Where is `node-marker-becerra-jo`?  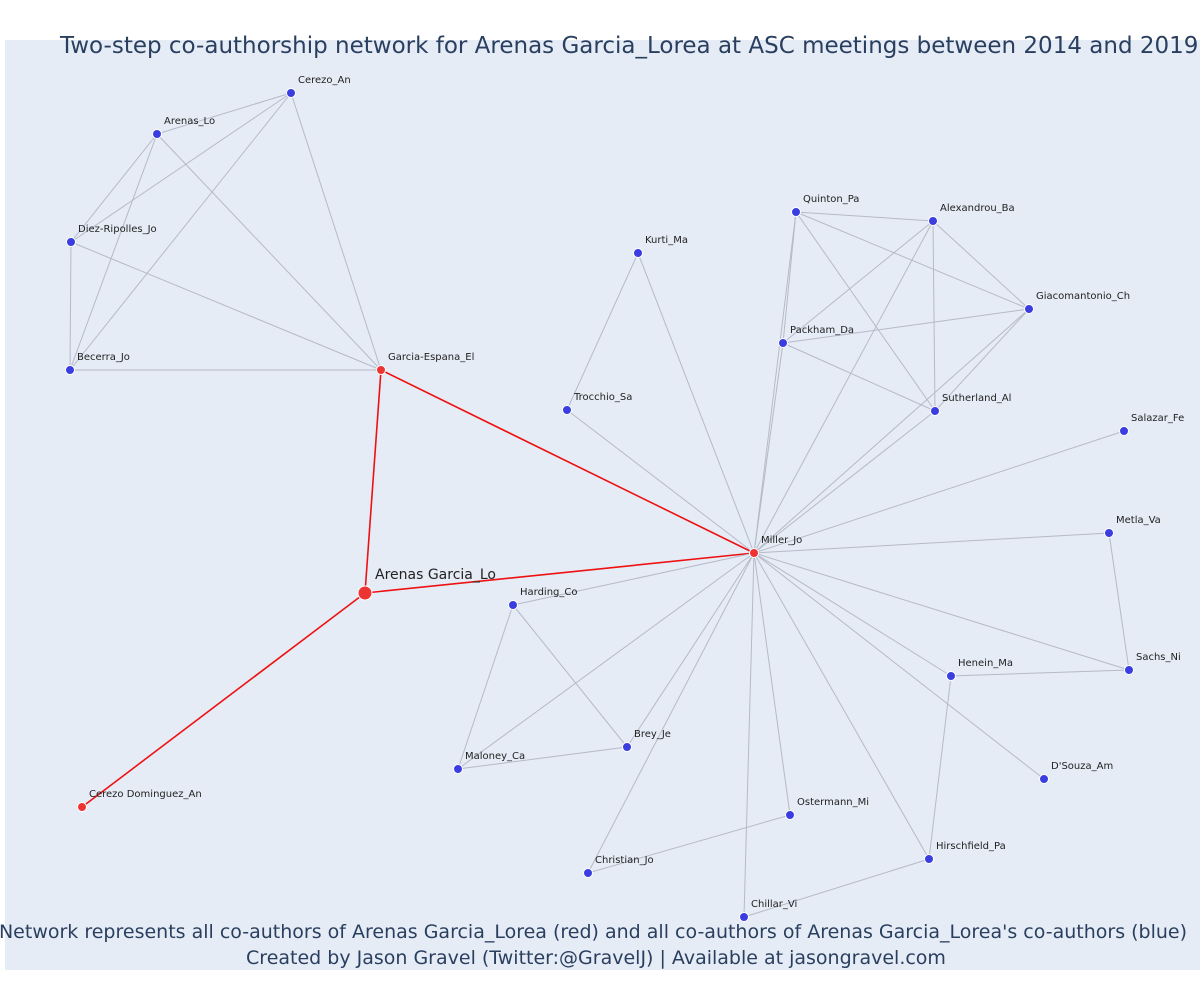 node-marker-becerra-jo is located at coordinates (70, 370).